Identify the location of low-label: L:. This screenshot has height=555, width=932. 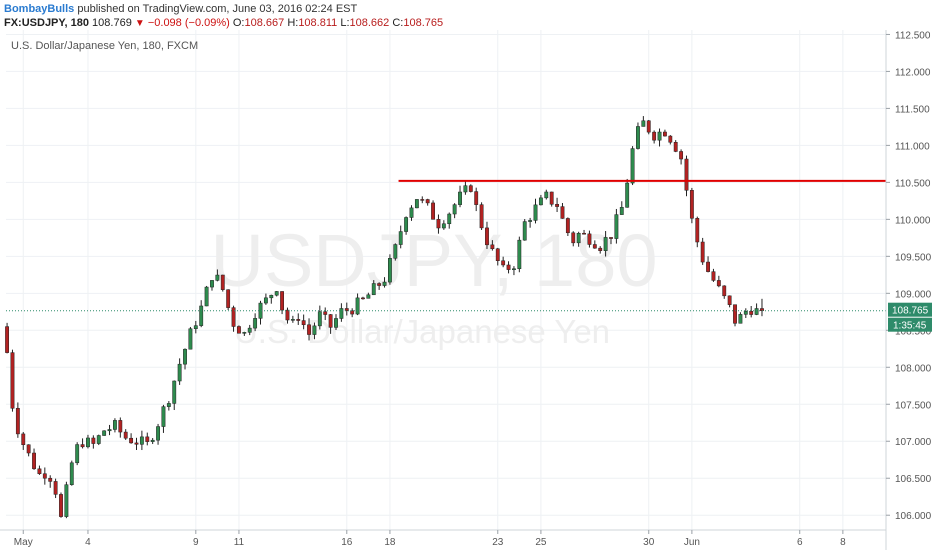
(345, 23).